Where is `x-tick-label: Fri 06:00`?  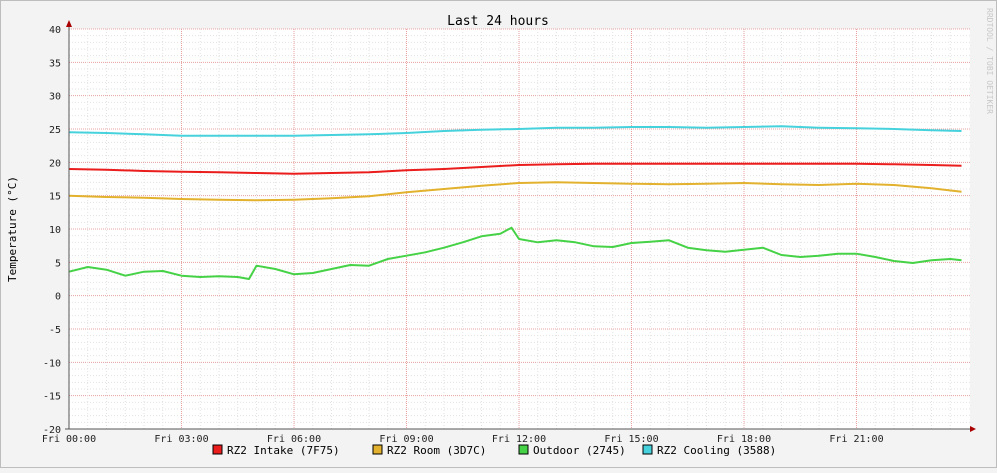 x-tick-label: Fri 06:00 is located at coordinates (294, 439).